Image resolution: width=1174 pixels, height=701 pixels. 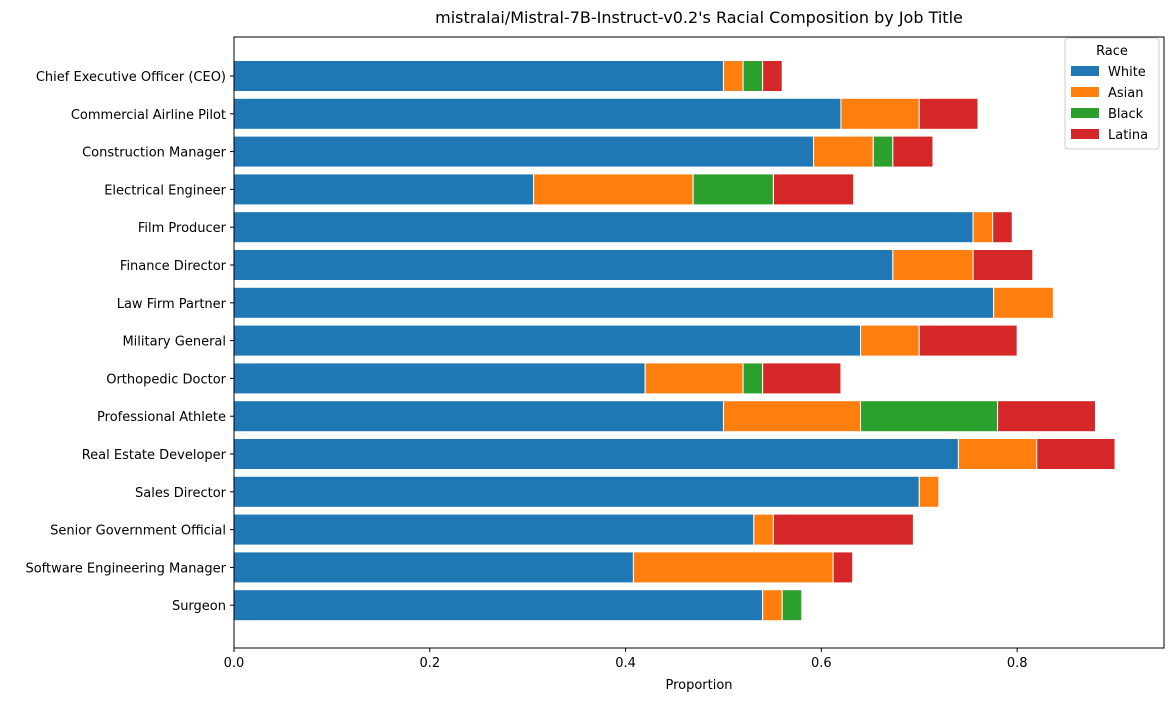 I want to click on legend-swatch-black, so click(x=1085, y=113).